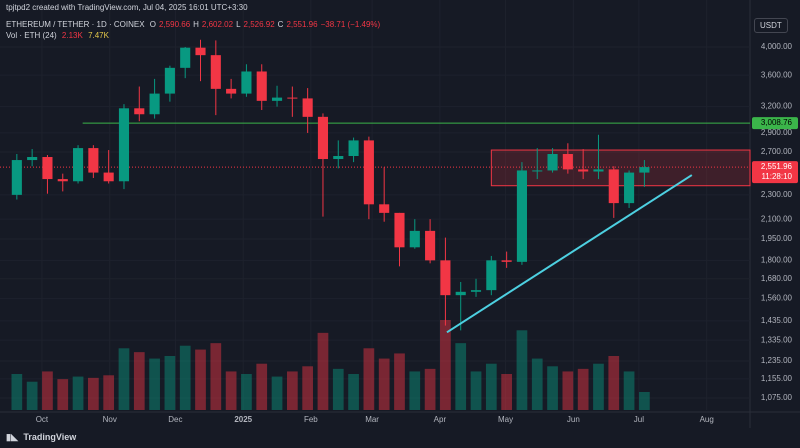 Image resolution: width=800 pixels, height=448 pixels. I want to click on currency: USDT, so click(771, 25).